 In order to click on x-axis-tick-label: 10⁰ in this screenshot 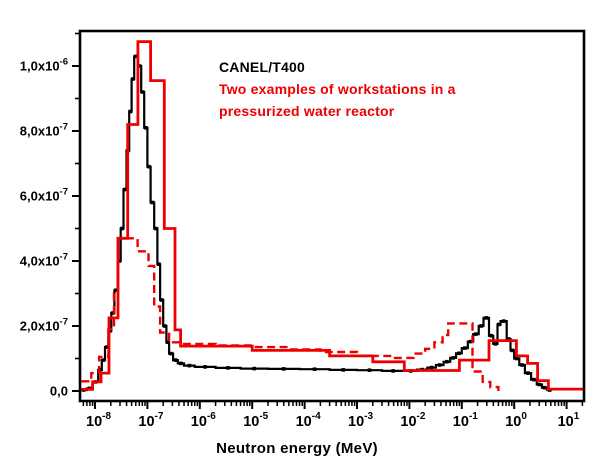, I will do `click(516, 420)`.